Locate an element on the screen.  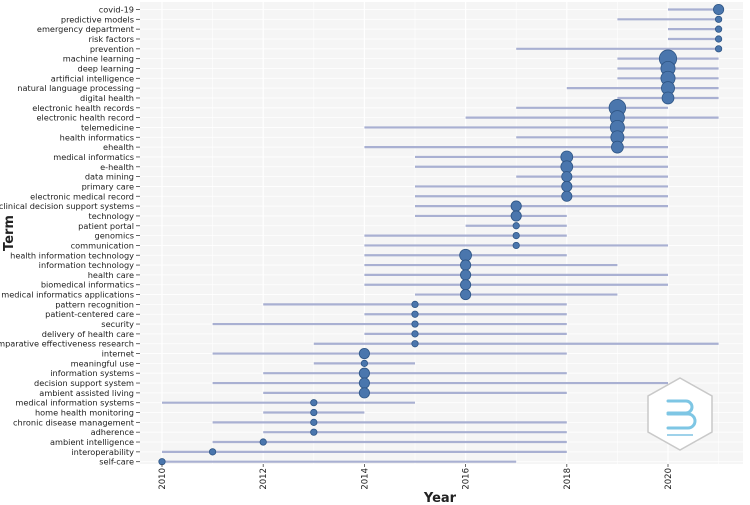
term-label: artificial intelligence is located at coordinates (92, 78).